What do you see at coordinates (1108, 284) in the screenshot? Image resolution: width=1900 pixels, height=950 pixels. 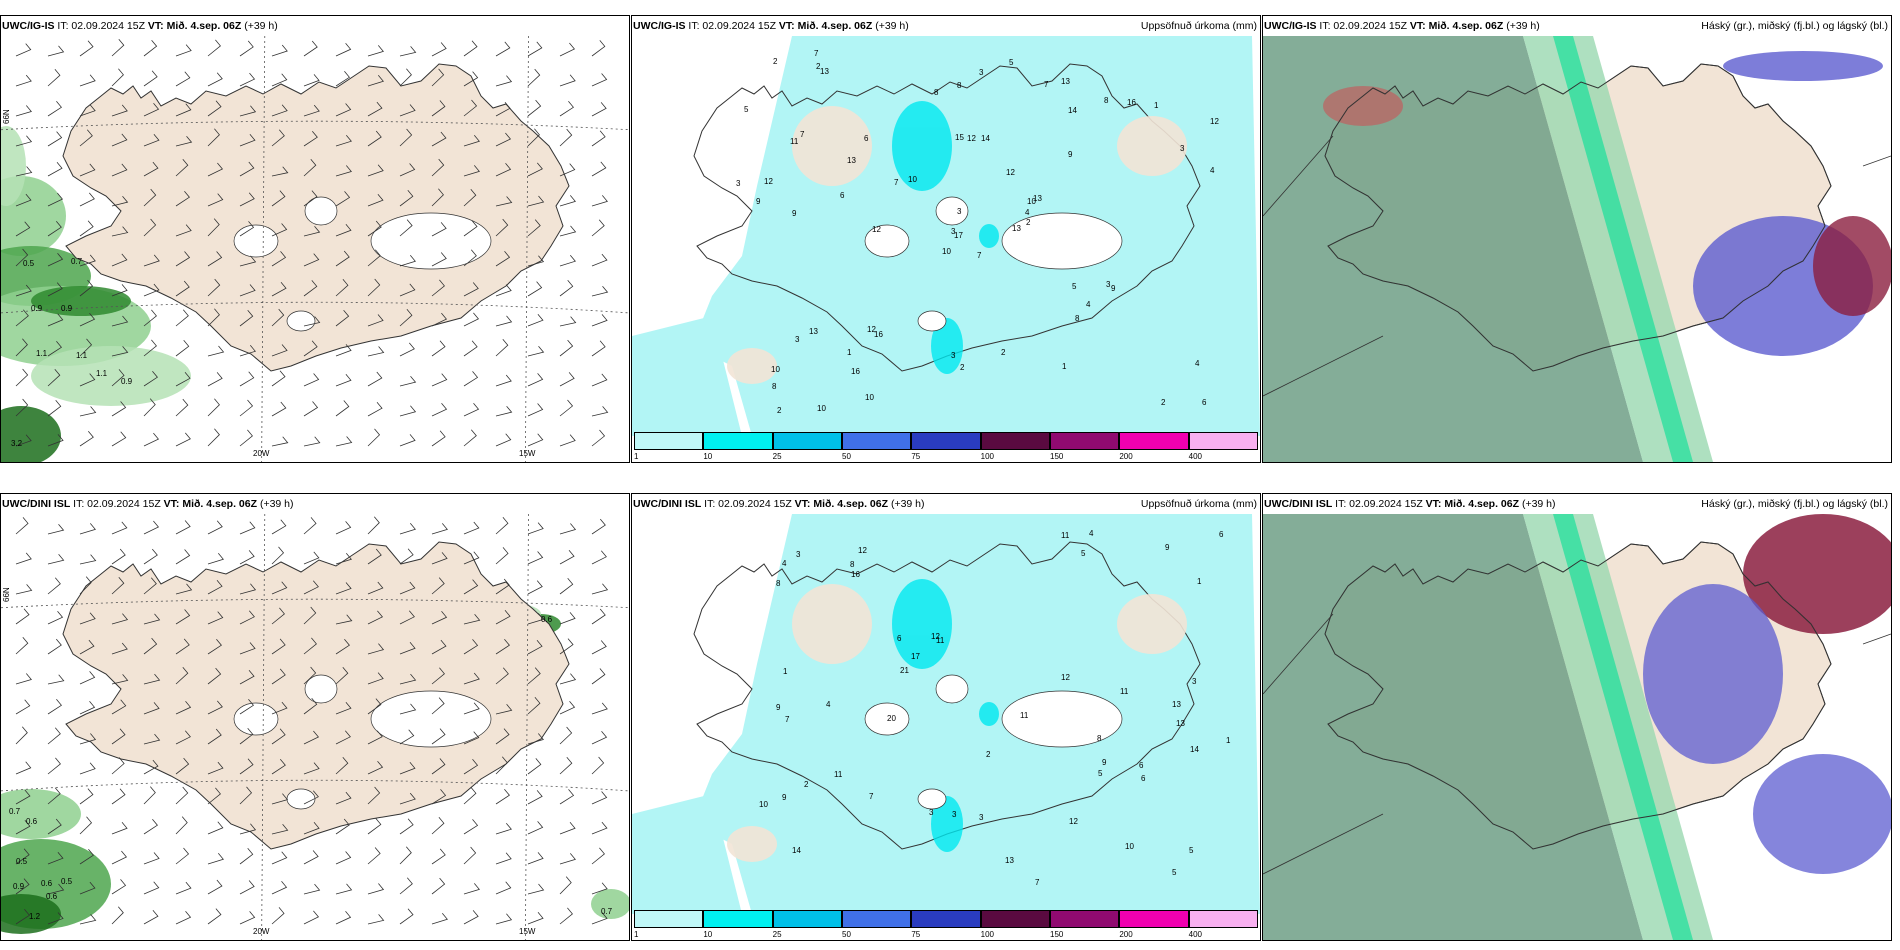 I see `rain-value: 3` at bounding box center [1108, 284].